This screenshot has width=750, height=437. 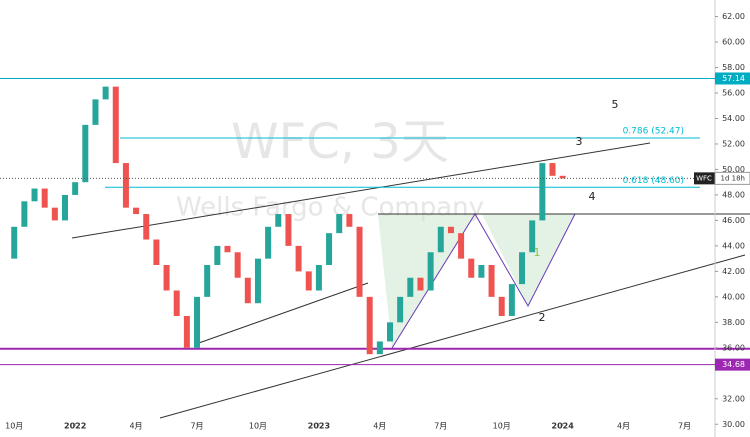 I want to click on y-tick-label: 48.00, so click(x=733, y=194).